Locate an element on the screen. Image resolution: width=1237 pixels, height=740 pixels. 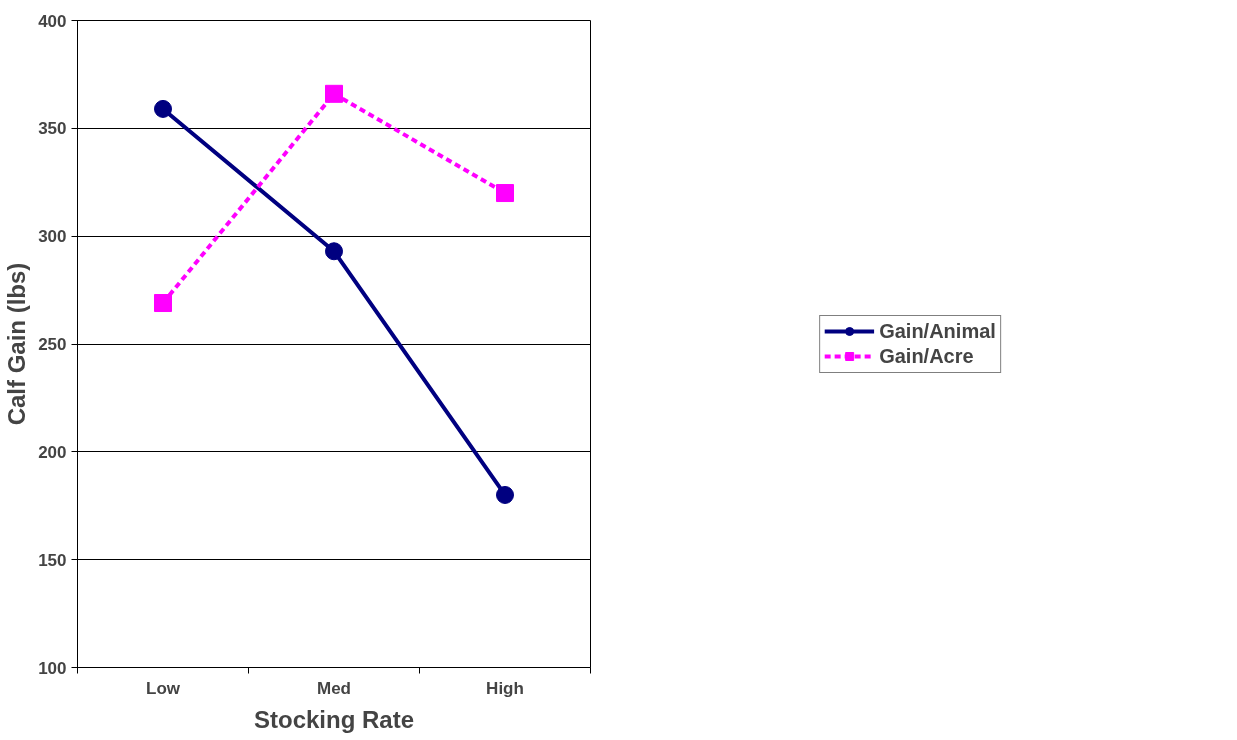
y-axis-title: Calf Gain (lbs) is located at coordinates (17, 344).